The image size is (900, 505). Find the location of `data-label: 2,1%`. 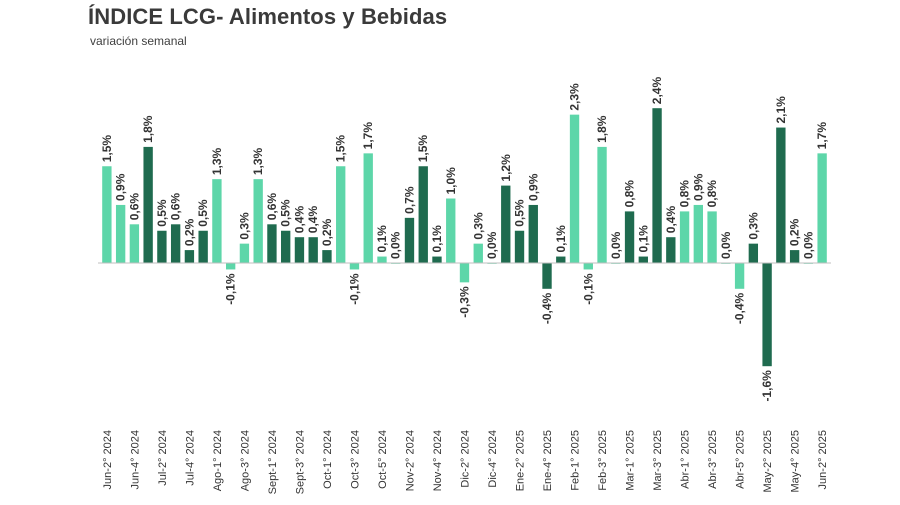

data-label: 2,1% is located at coordinates (781, 110).